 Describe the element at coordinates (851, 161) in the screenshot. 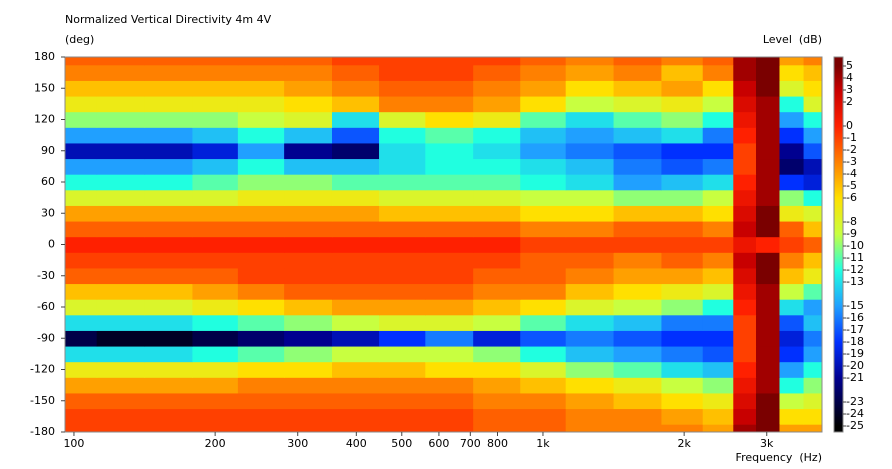

I see `colorbar-tick-label: -3` at that location.